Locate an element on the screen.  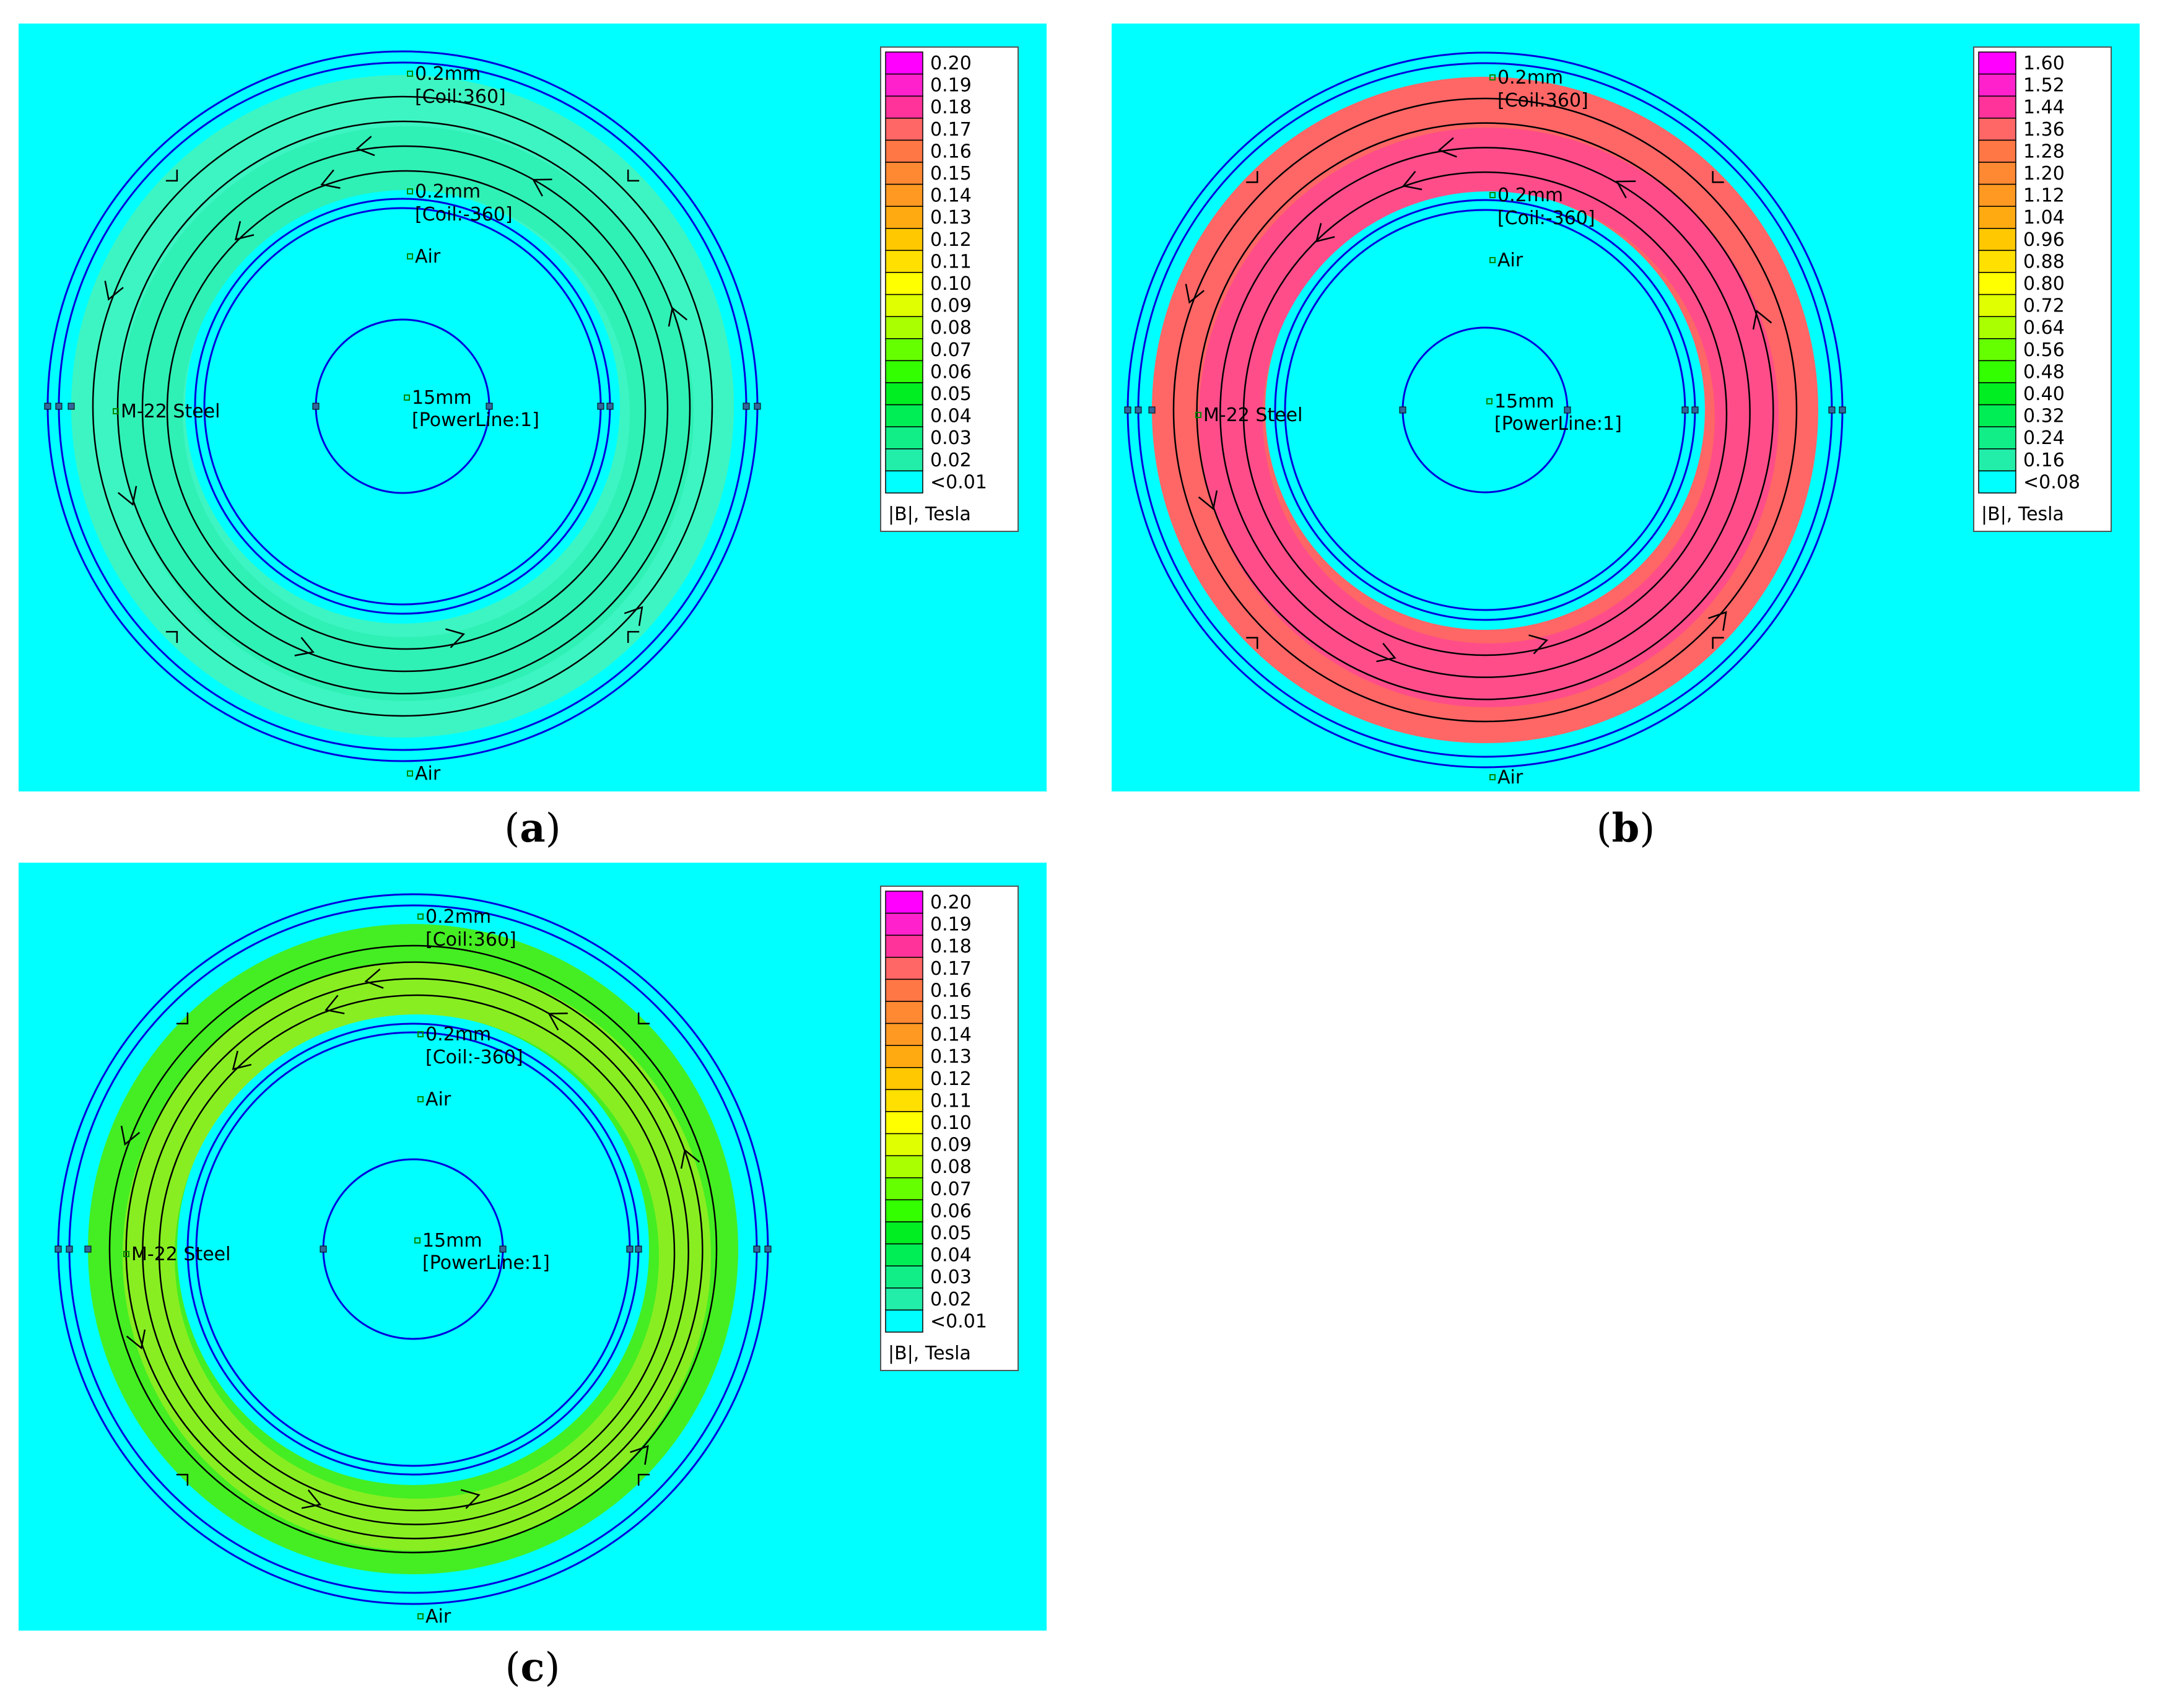
legend-label: 0.07 is located at coordinates (951, 350).